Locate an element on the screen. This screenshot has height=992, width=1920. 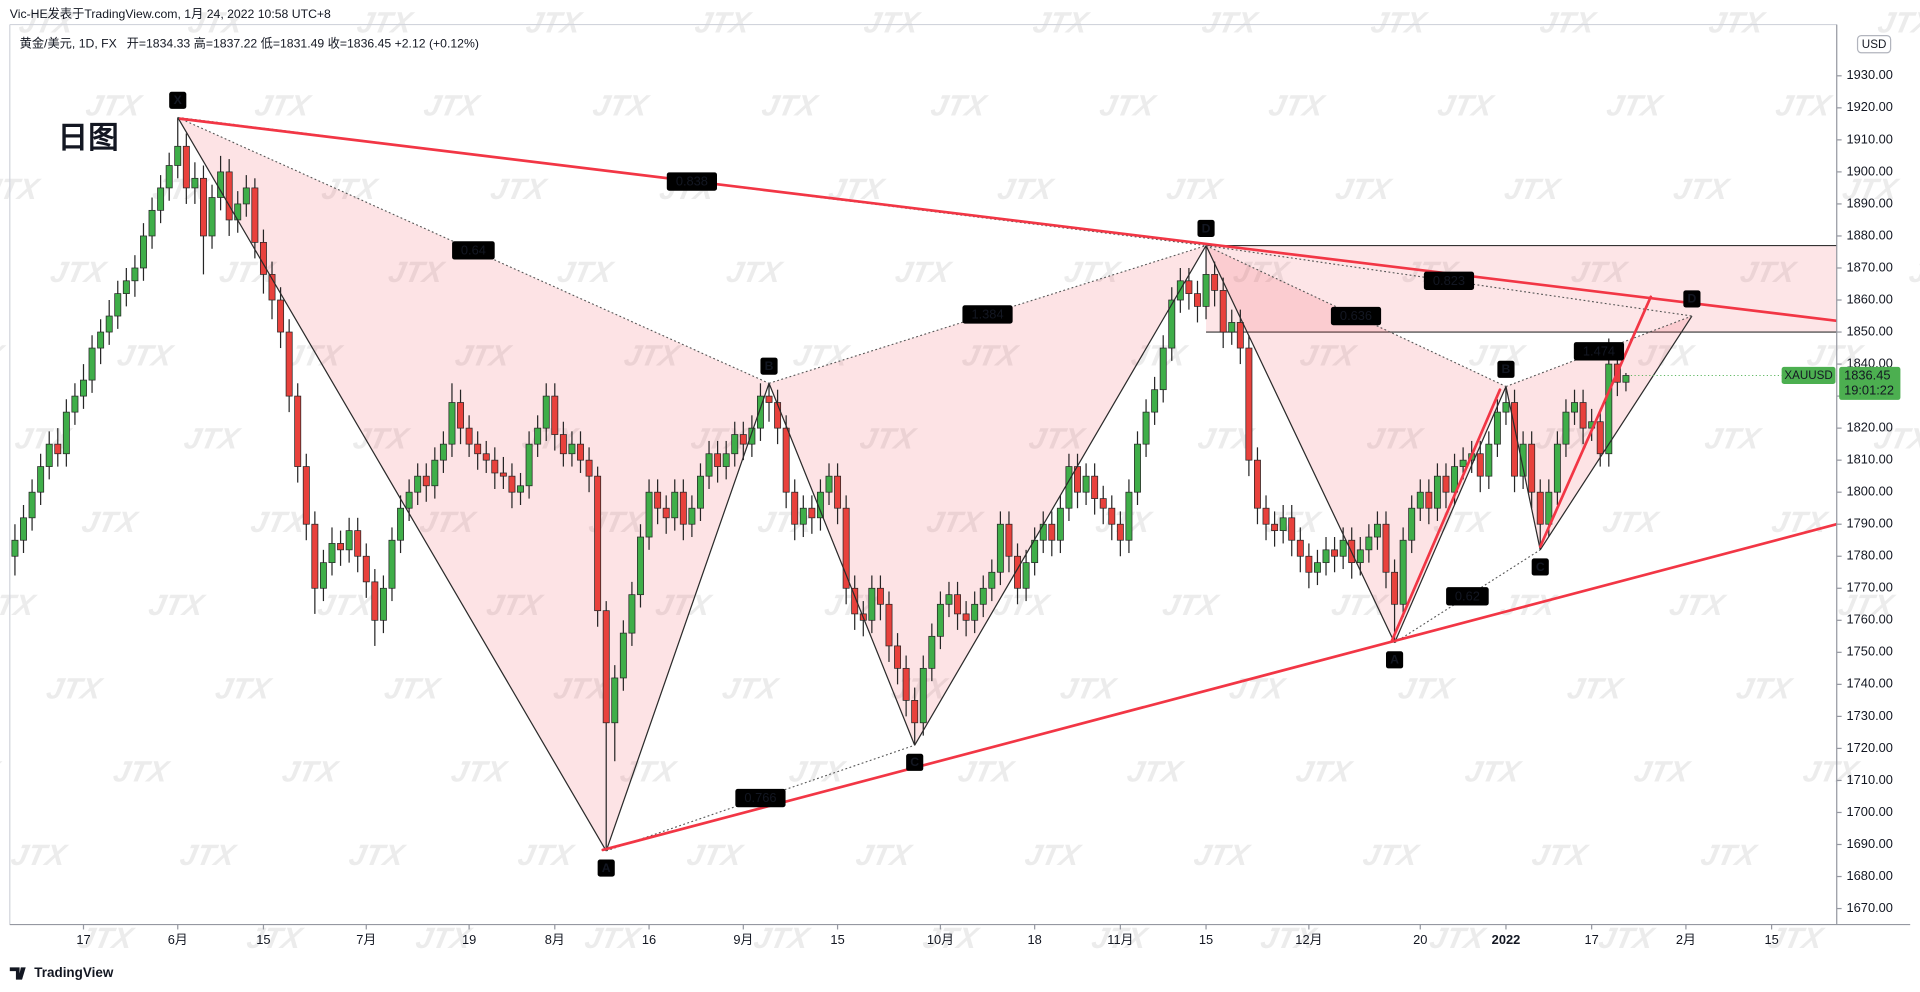
ratio-box is located at coordinates (1599, 351).